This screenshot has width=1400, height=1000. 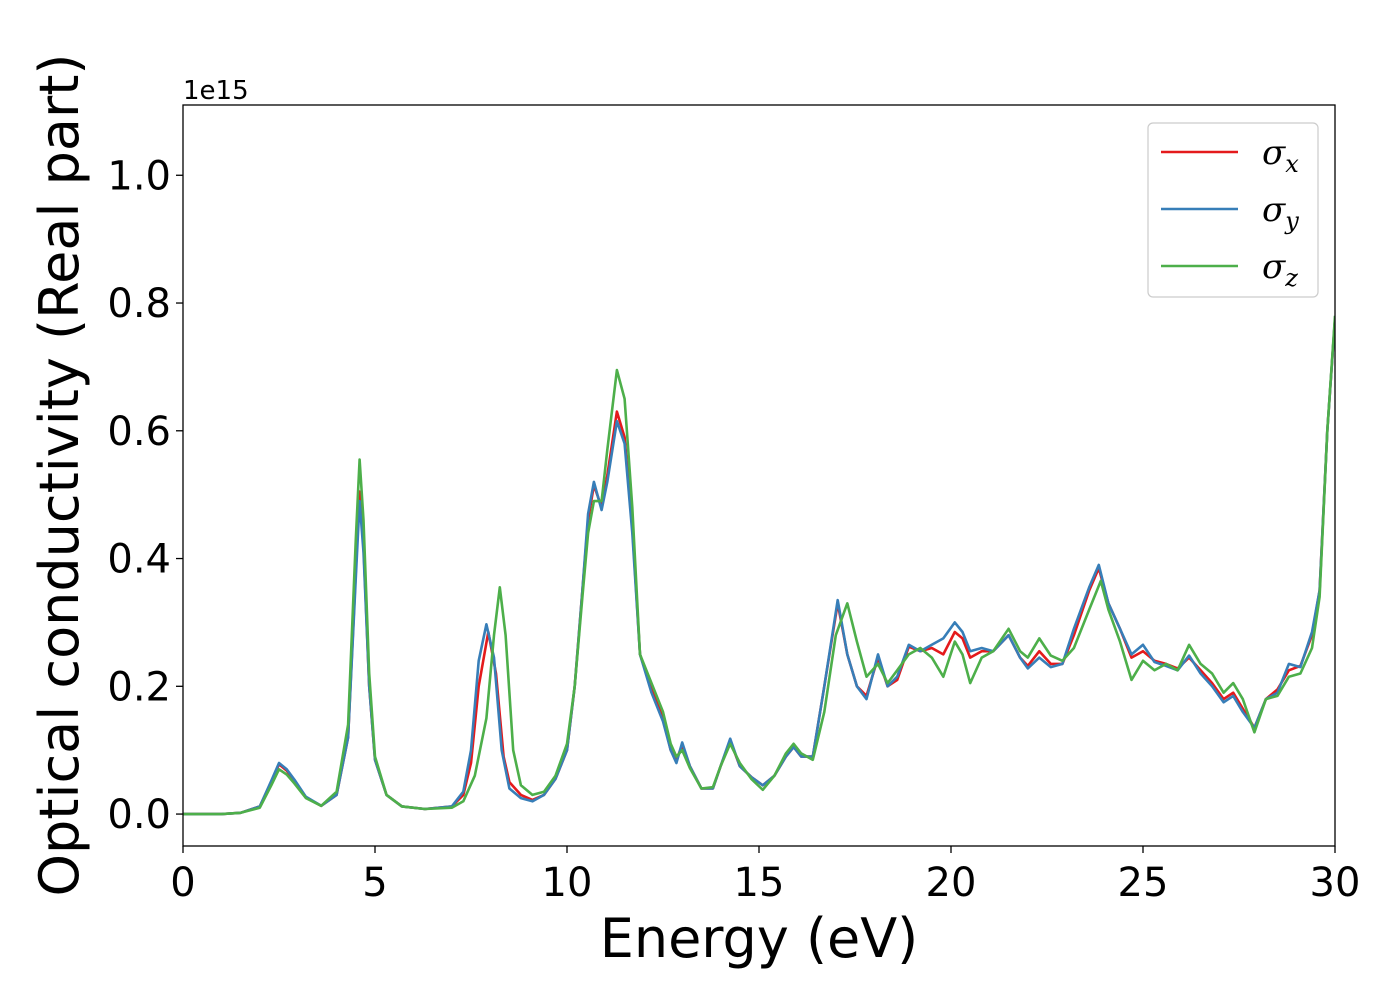 I want to click on x-tick-label: 0, so click(x=182, y=883).